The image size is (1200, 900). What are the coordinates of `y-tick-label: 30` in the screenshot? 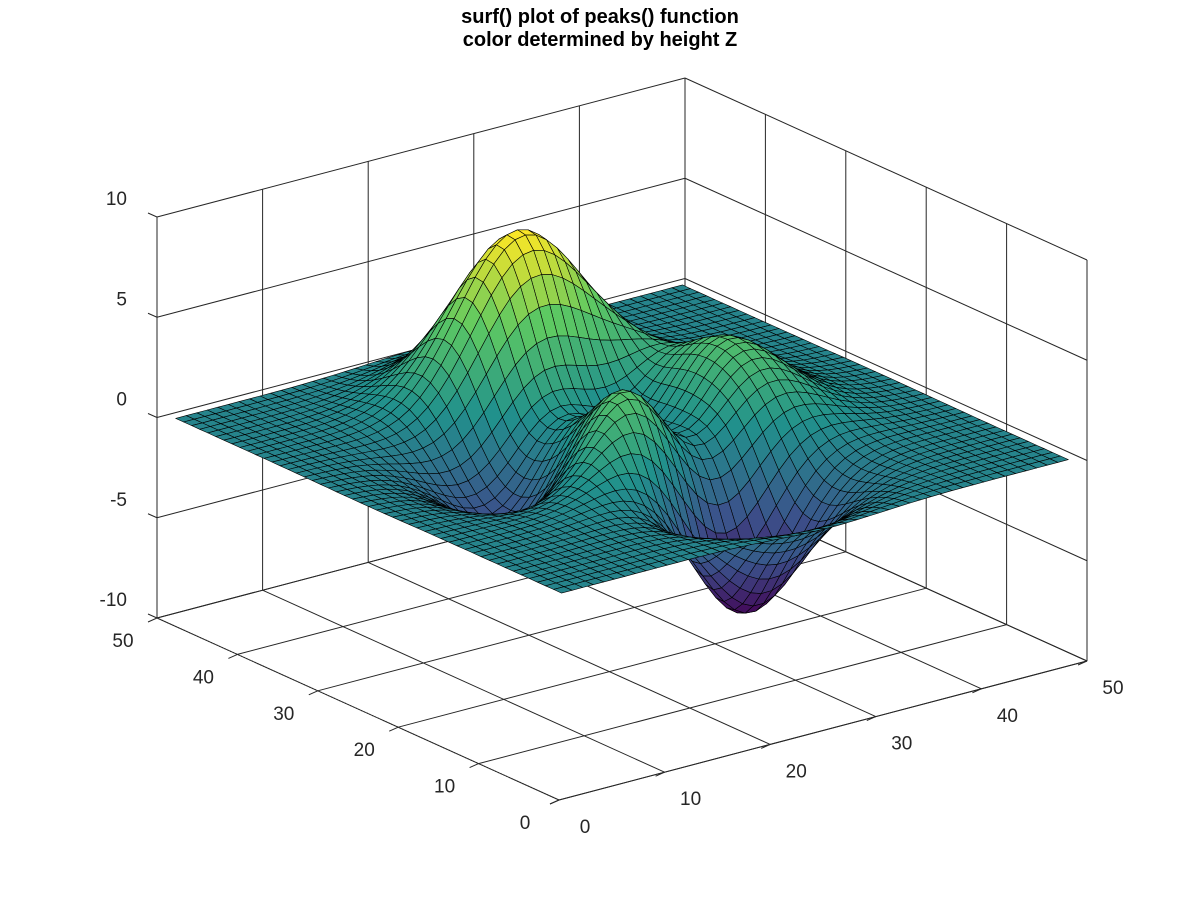 It's located at (283, 714).